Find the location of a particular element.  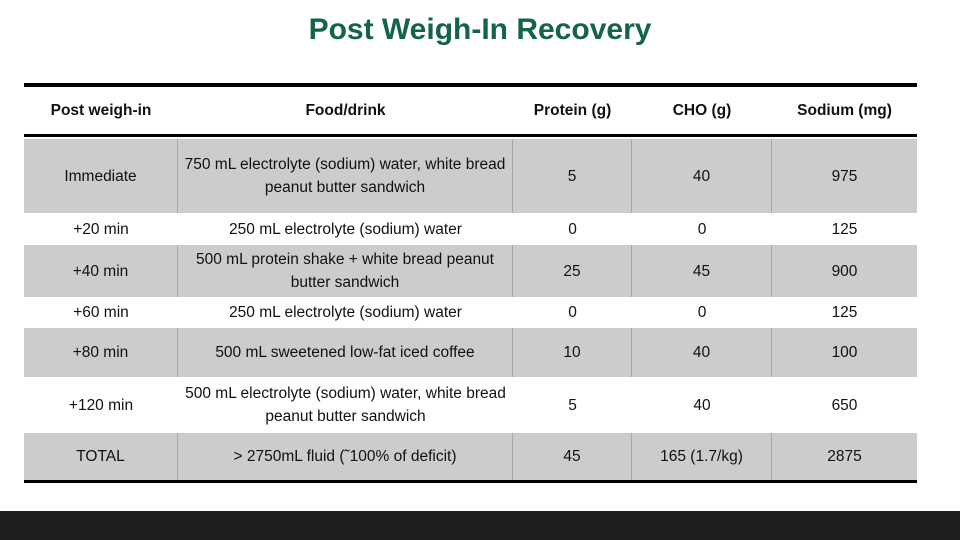

column-header-sodium: Sodium (mg) is located at coordinates (844, 110).